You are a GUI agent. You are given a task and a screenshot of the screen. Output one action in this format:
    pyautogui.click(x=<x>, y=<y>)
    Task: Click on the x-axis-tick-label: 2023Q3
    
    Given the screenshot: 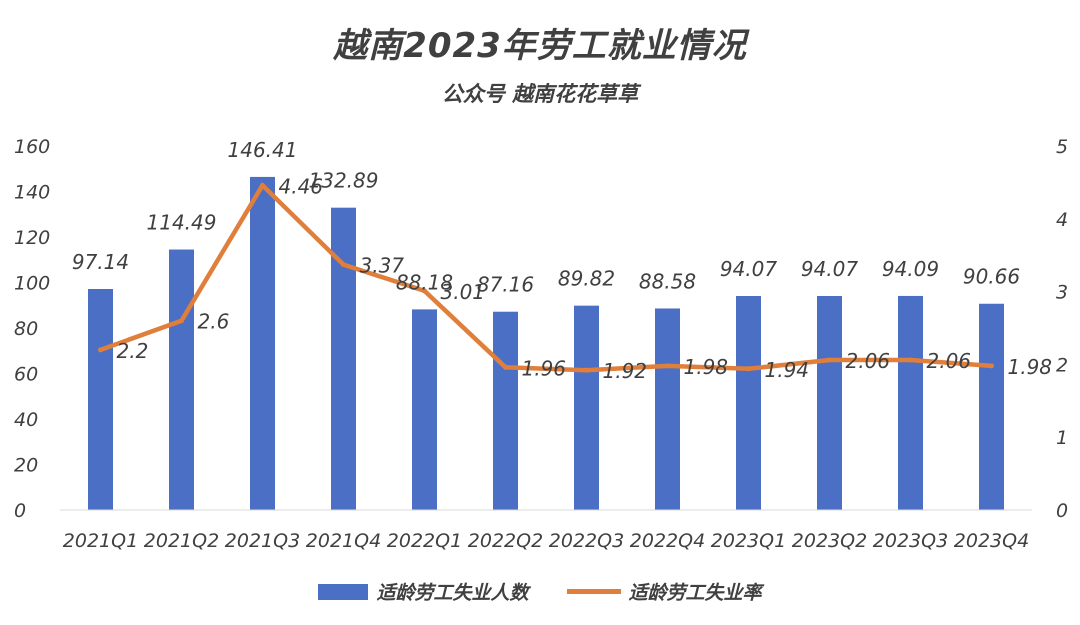 What is the action you would take?
    pyautogui.click(x=910, y=541)
    